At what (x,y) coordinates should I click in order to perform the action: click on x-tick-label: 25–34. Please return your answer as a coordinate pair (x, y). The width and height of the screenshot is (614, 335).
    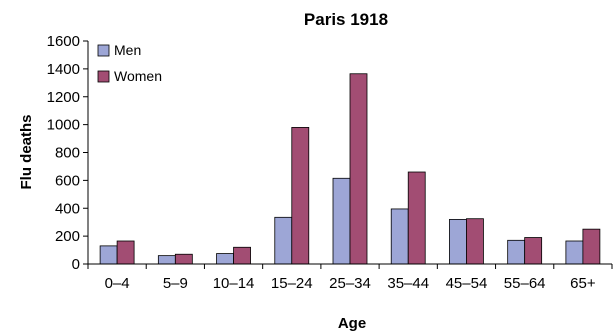
    Looking at the image, I should click on (350, 283).